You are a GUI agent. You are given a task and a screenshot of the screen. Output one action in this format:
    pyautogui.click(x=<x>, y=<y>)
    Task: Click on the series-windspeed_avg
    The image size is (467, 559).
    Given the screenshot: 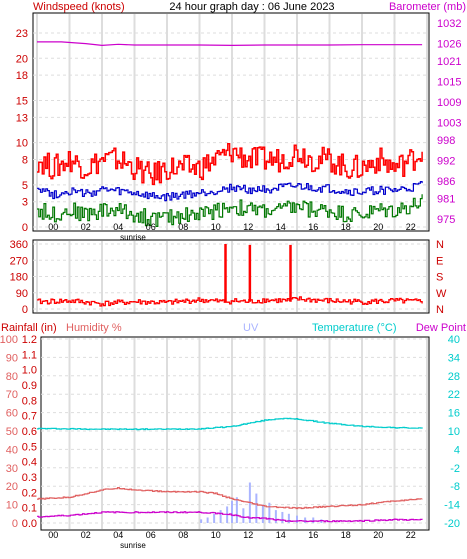 What is the action you would take?
    pyautogui.click(x=230, y=191)
    